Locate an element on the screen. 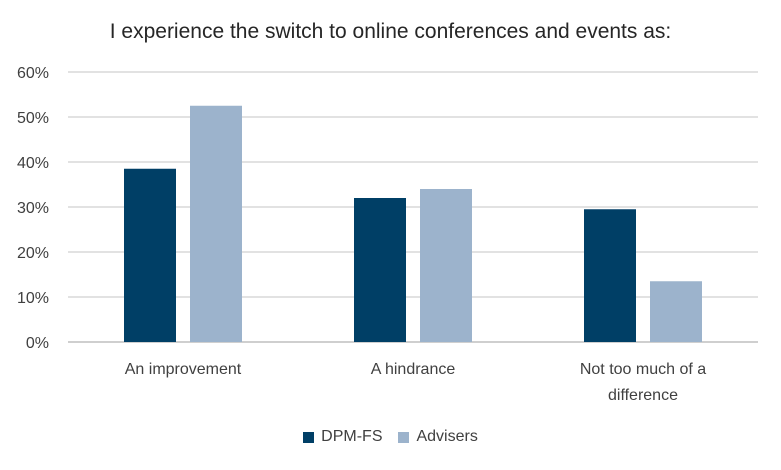 This screenshot has height=470, width=781. y-tick-label: 0% is located at coordinates (37, 343).